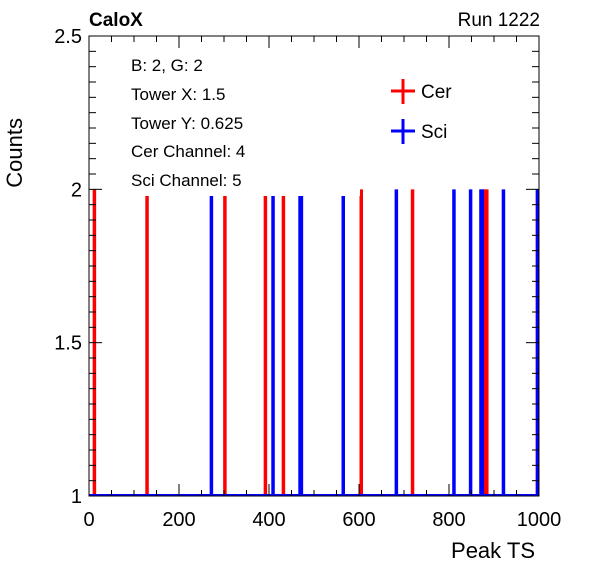 This screenshot has width=596, height=572. I want to click on y-tick-label: 2, so click(76, 190).